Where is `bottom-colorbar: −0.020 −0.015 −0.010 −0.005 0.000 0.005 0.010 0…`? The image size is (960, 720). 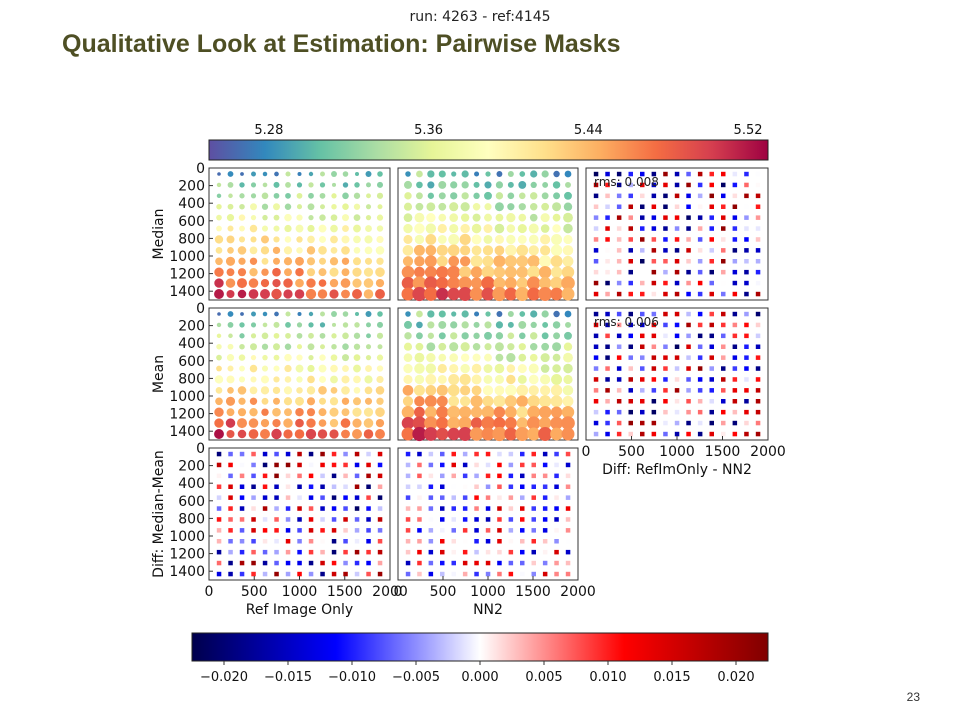 bottom-colorbar: −0.020 −0.015 −0.010 −0.005 0.000 0.005 0.010 0… is located at coordinates (480, 658).